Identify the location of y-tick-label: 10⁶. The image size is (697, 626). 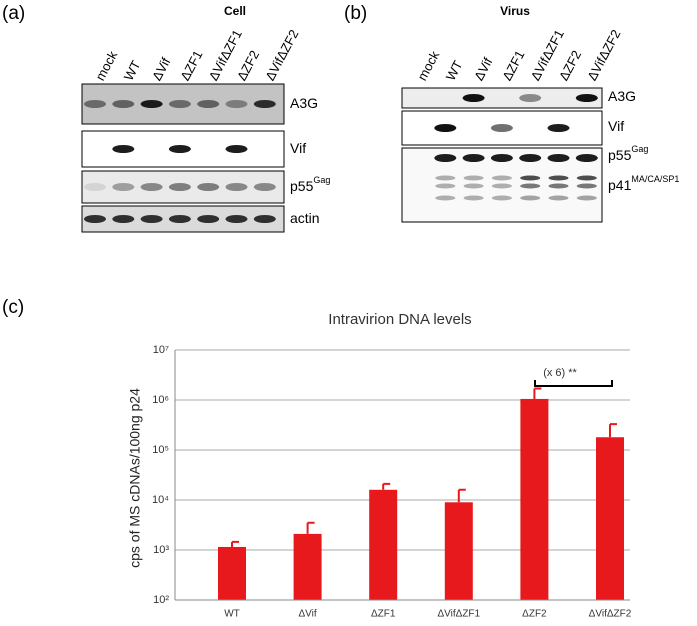
(160, 400).